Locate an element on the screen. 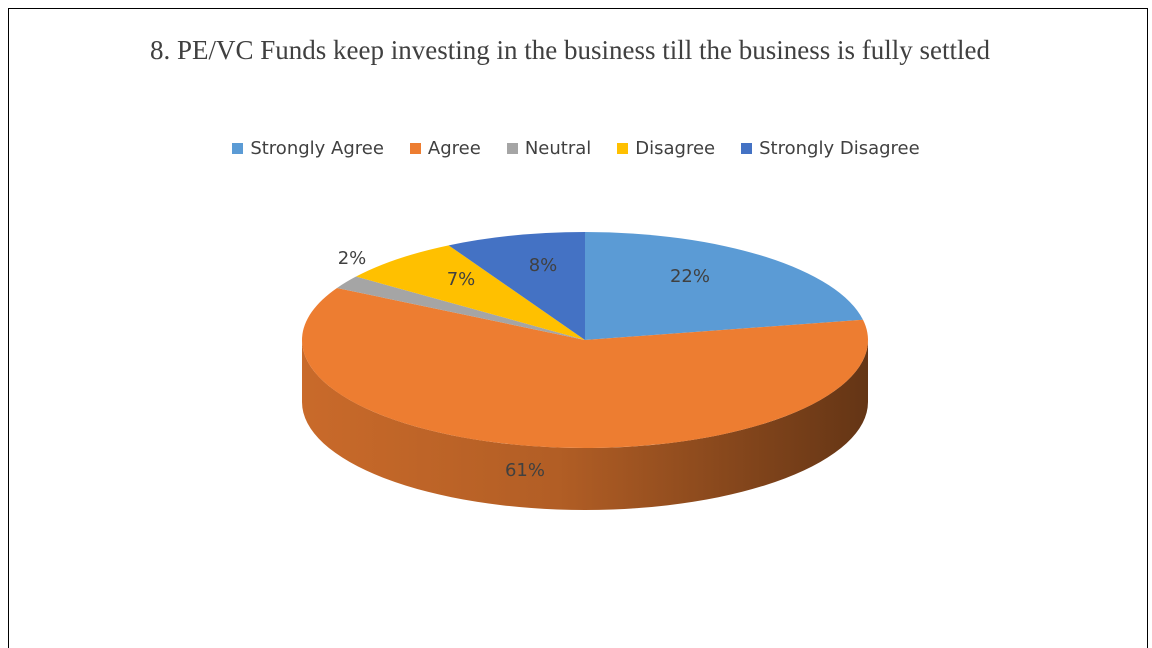 Image resolution: width=1152 pixels, height=648 pixels. legend-label: Neutral is located at coordinates (558, 148).